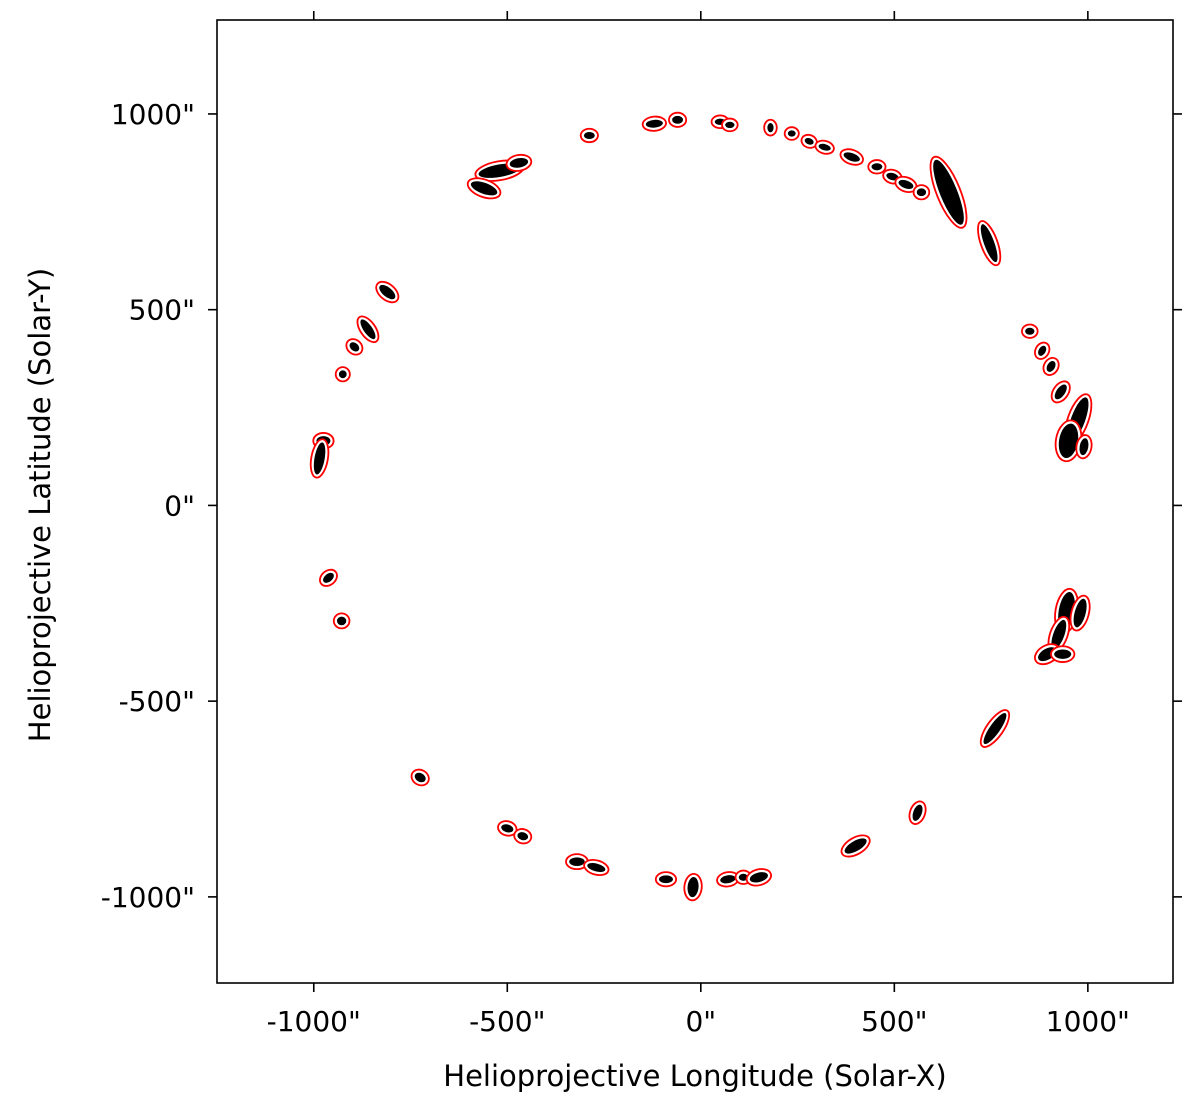 The width and height of the screenshot is (1200, 1119). What do you see at coordinates (148, 897) in the screenshot?
I see `y-tick-label: -1000"` at bounding box center [148, 897].